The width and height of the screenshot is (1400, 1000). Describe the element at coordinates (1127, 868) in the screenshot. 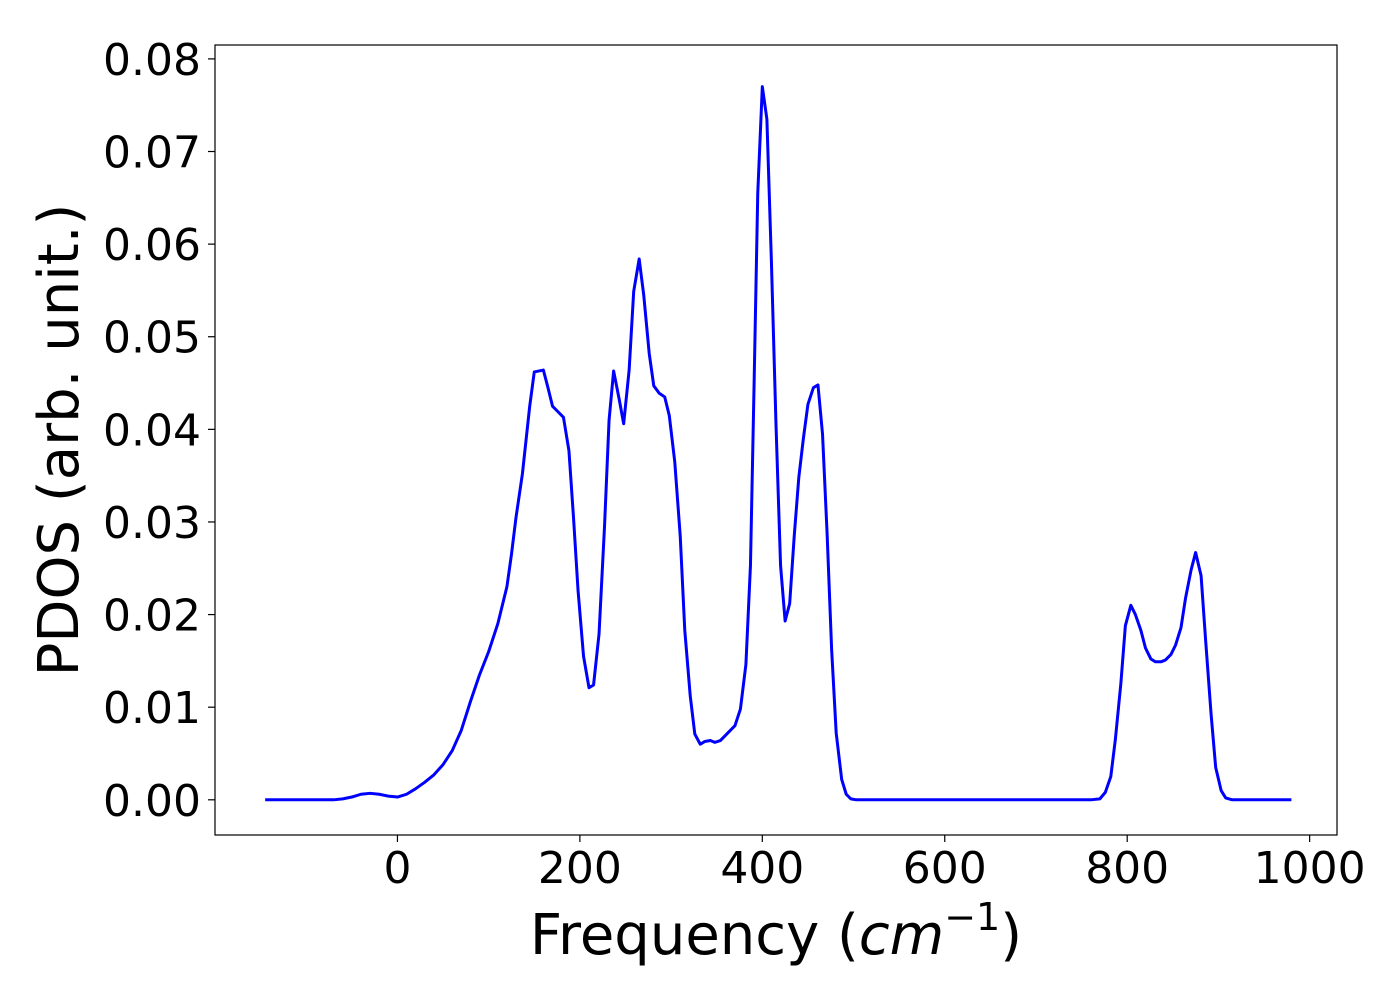

I see `x-tick-label: 800` at that location.